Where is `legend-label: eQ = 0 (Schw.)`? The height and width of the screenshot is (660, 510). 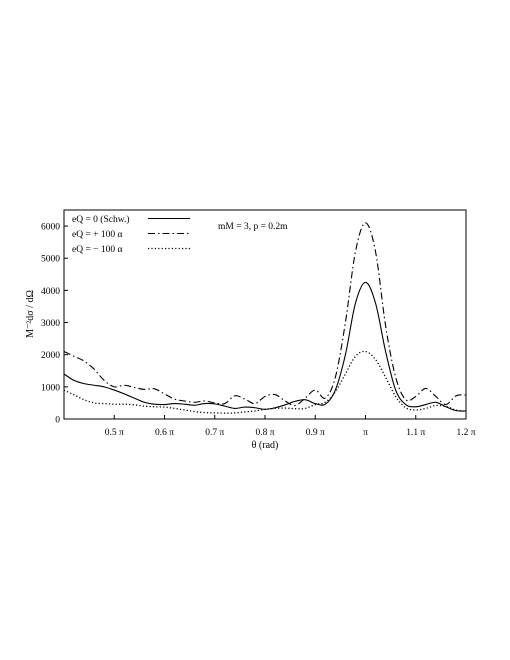 legend-label: eQ = 0 (Schw.) is located at coordinates (101, 219).